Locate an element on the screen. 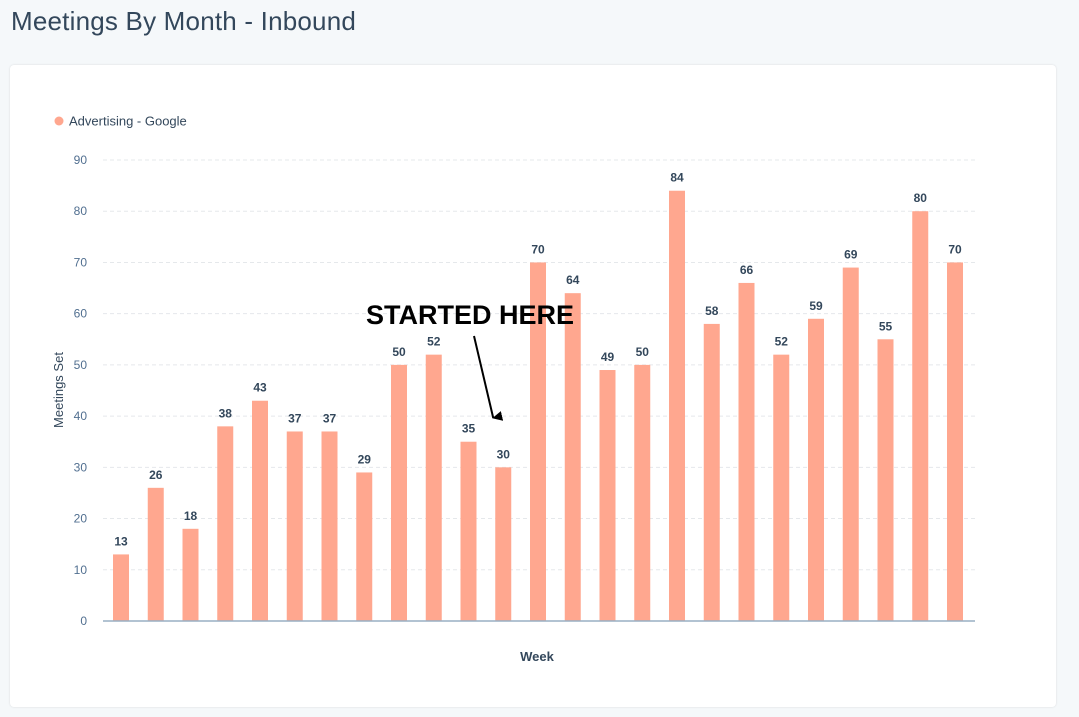  y-tick-label: 70 is located at coordinates (81, 262).